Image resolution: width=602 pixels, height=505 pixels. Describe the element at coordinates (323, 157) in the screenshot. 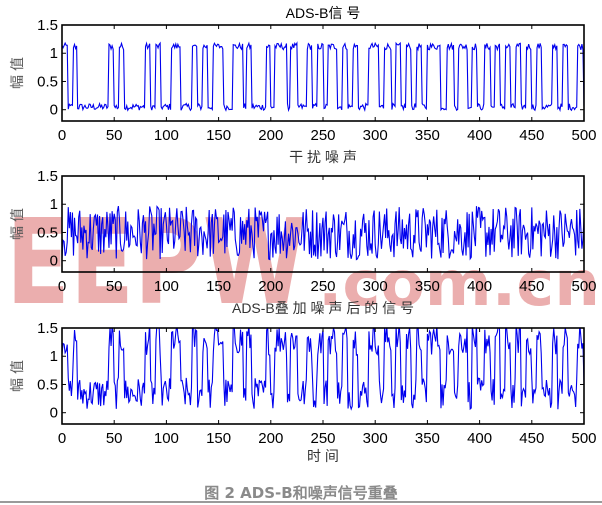

I see `subplot-title: 干 扰 噪 声` at that location.